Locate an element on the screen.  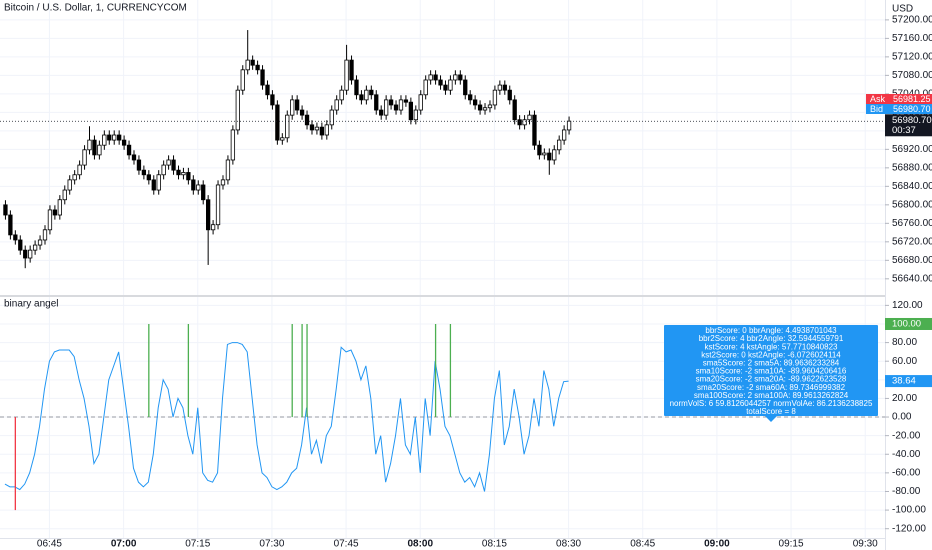
y-tick-label: 80.00 is located at coordinates (904, 342).